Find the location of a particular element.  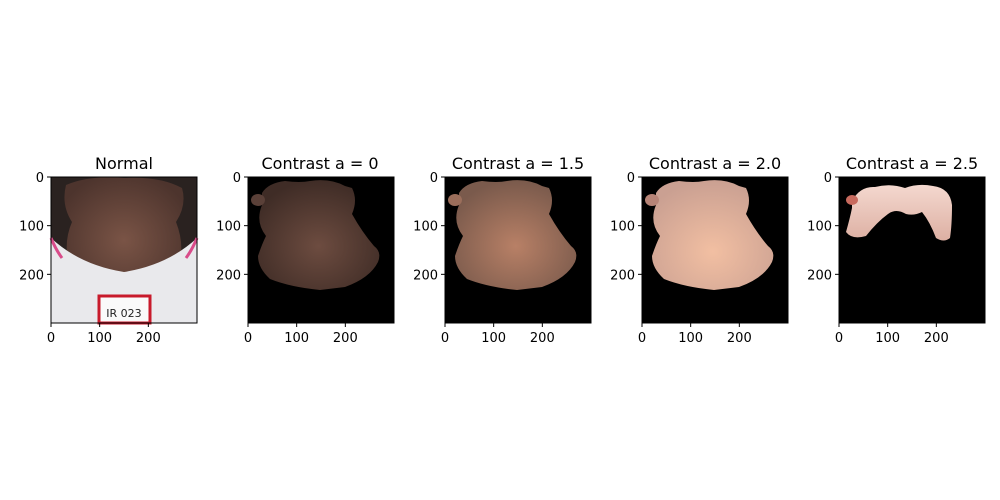

name-tag is located at coordinates (124, 309).